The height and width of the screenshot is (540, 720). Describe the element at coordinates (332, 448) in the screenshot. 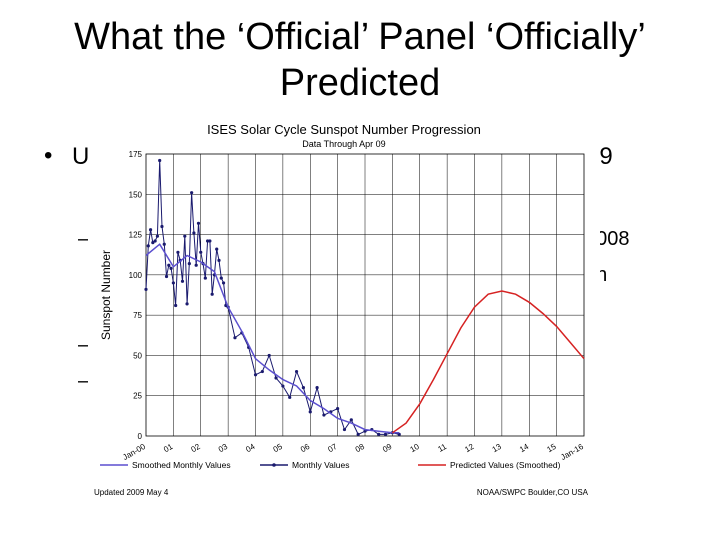

I see `x-tick-label: 07` at that location.